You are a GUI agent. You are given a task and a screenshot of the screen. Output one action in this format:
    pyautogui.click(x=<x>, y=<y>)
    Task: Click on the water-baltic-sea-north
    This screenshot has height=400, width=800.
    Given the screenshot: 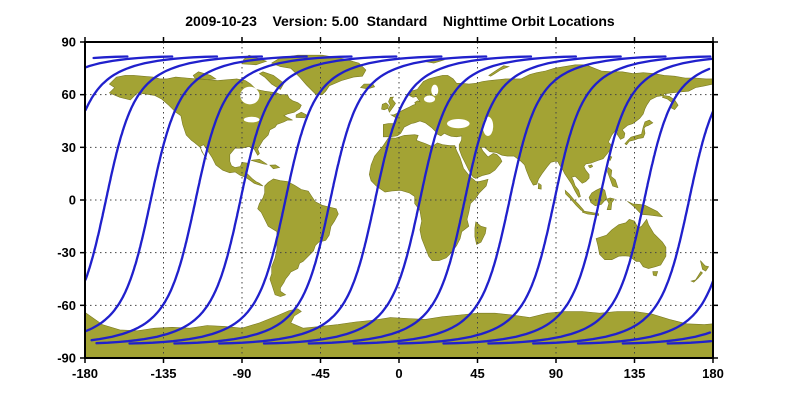 What is the action you would take?
    pyautogui.click(x=435, y=90)
    